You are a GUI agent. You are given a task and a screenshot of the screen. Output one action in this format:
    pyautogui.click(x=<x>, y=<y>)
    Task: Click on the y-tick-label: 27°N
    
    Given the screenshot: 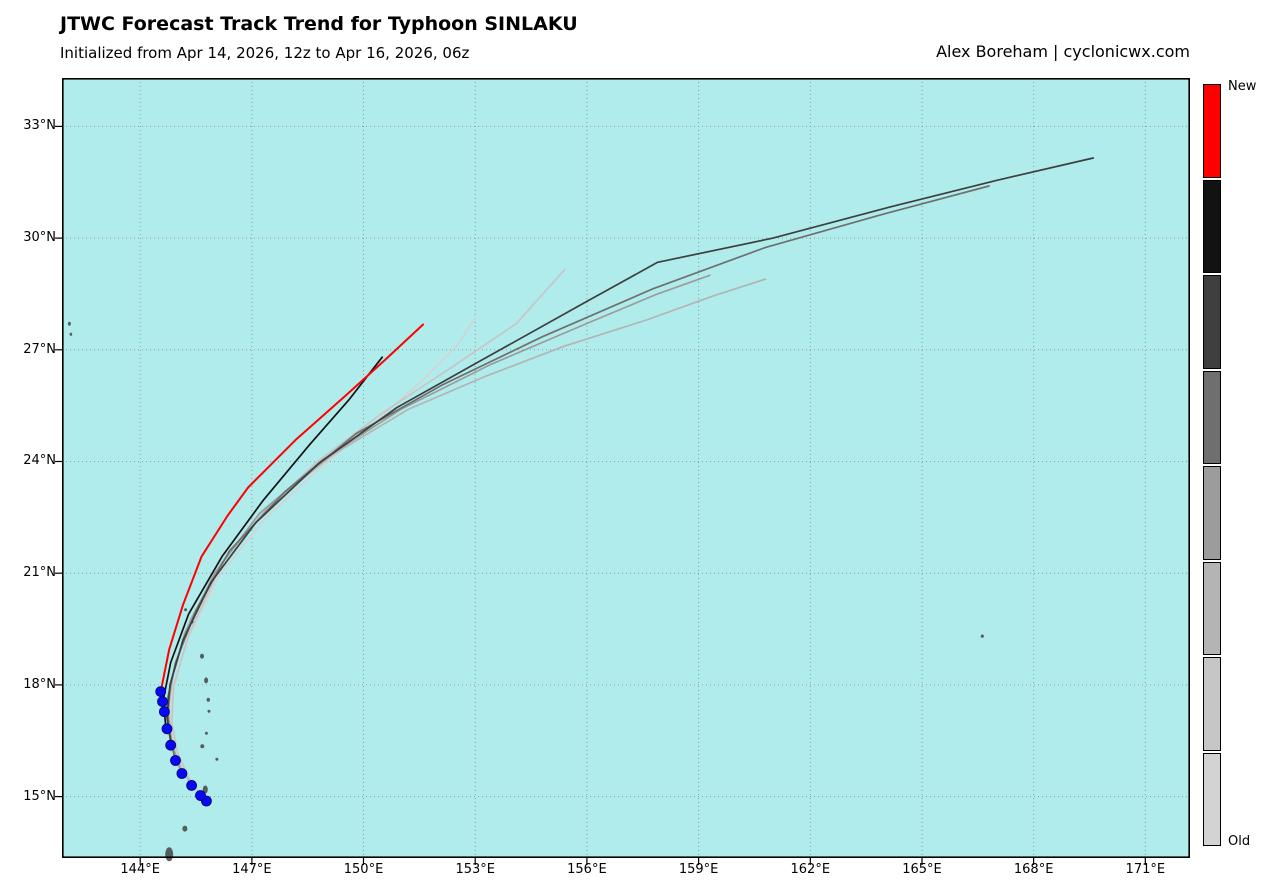 What is the action you would take?
    pyautogui.click(x=39, y=349)
    